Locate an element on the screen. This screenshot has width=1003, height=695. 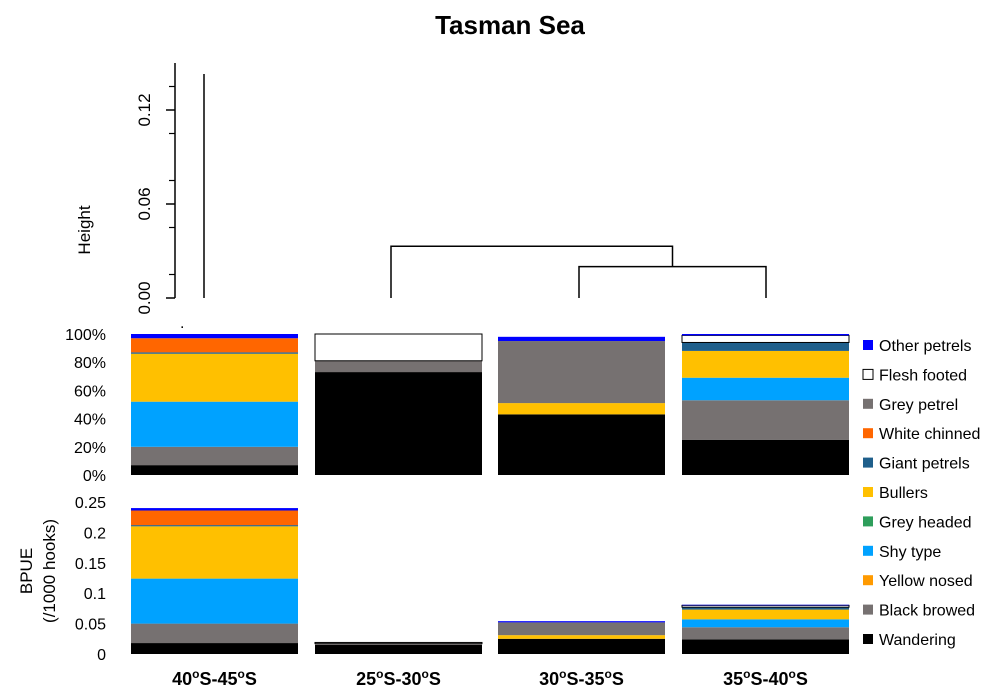
legend-swatch-white-chinned is located at coordinates (868, 433).